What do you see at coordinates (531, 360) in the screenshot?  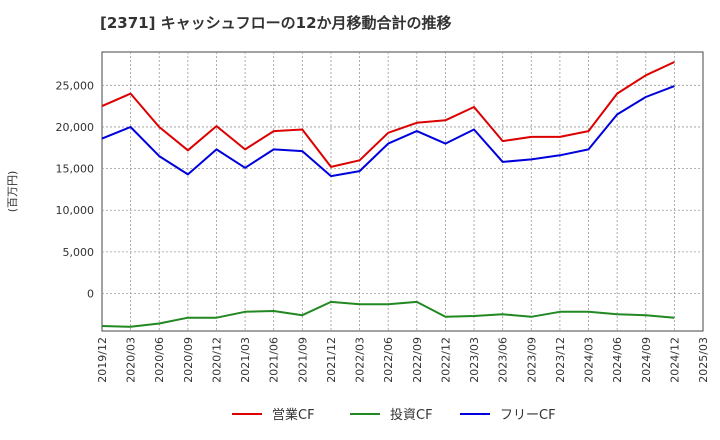 I see `x-tick-label: 2023/09` at bounding box center [531, 360].